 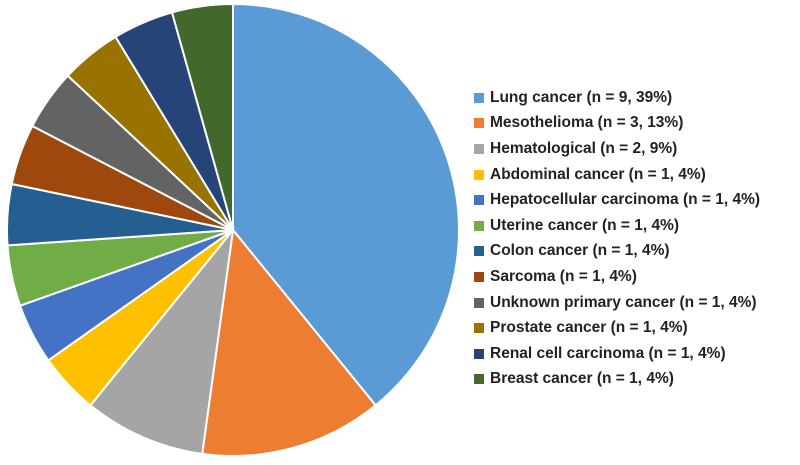 I want to click on legend-item: Mesothelioma (n = 3, 13%), so click(x=617, y=124).